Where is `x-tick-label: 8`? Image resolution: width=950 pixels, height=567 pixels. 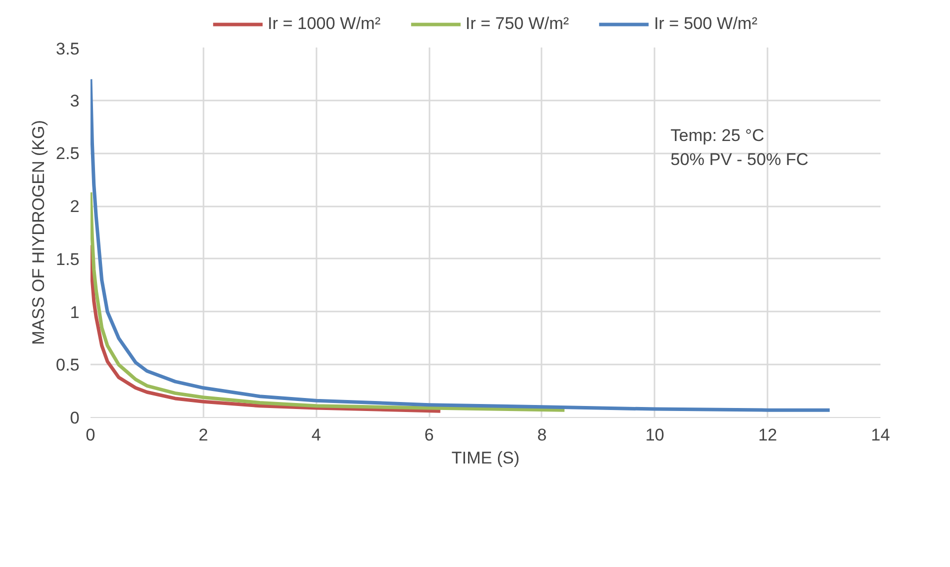
x-tick-label: 8 is located at coordinates (542, 435).